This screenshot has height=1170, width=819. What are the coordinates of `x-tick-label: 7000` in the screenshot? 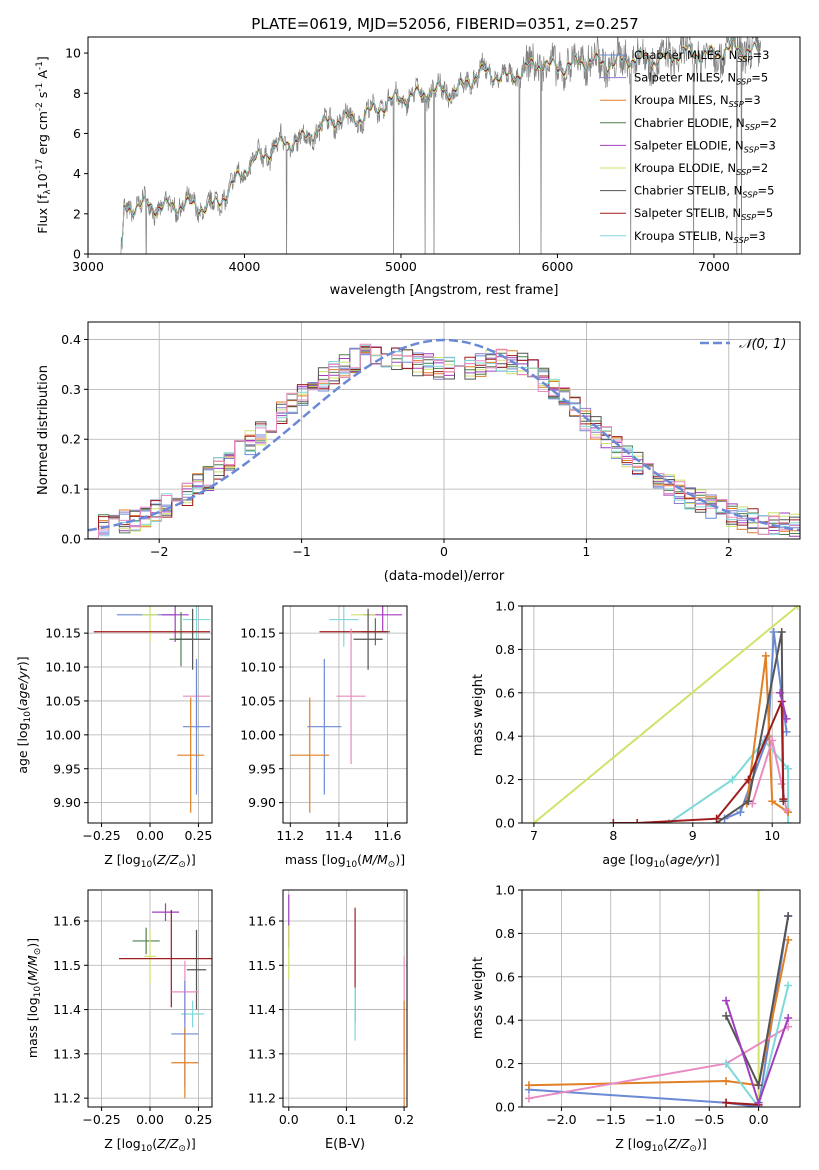 It's located at (714, 266).